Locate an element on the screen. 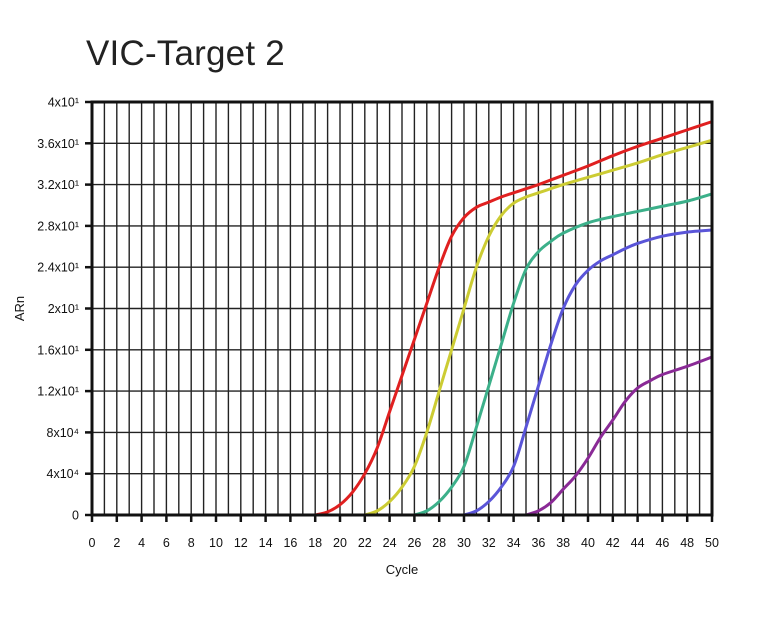 This screenshot has width=766, height=618. x-tick-label: 48 is located at coordinates (687, 543).